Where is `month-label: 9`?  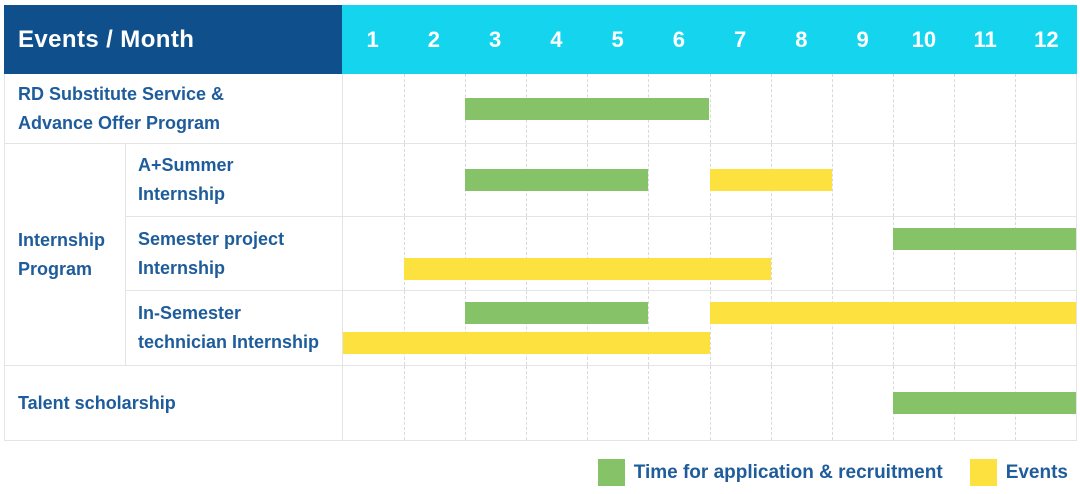 month-label: 9 is located at coordinates (862, 39).